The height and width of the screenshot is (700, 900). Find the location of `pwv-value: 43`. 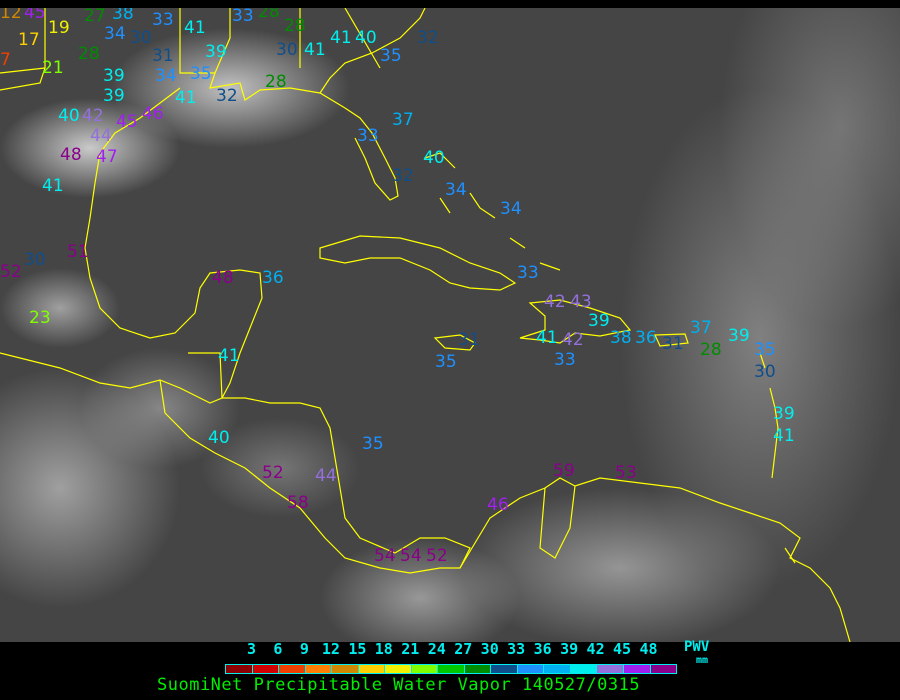

pwv-value: 43 is located at coordinates (581, 302).